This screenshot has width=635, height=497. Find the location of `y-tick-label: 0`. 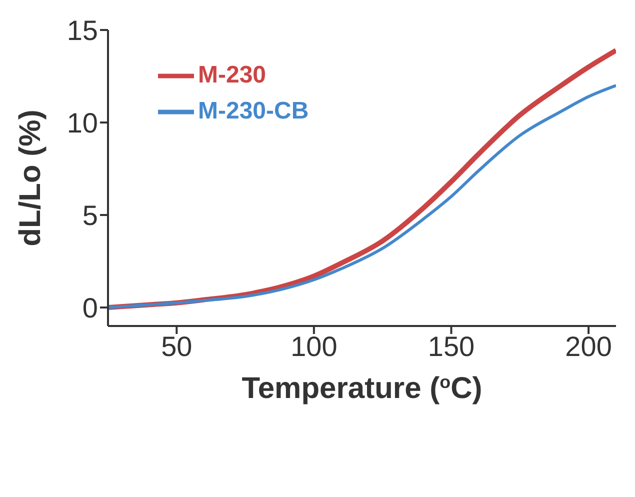

y-tick-label: 0 is located at coordinates (90, 308).